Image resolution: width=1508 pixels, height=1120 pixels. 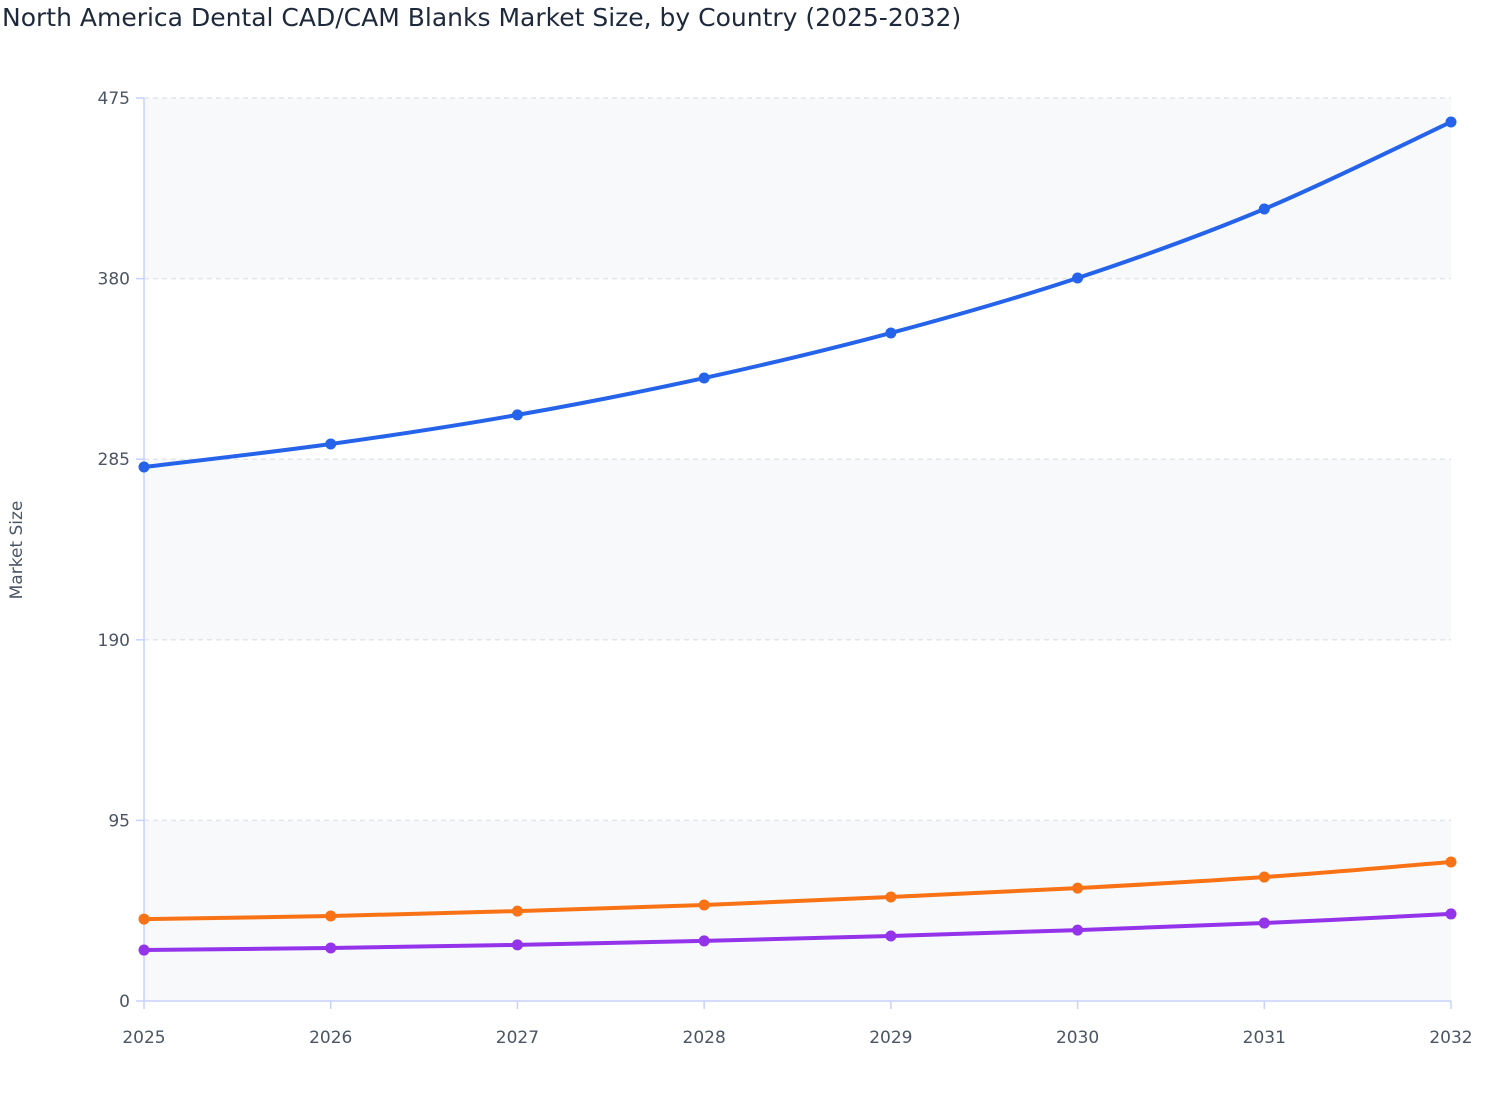 I want to click on y-tick-label: 475, so click(x=114, y=99).